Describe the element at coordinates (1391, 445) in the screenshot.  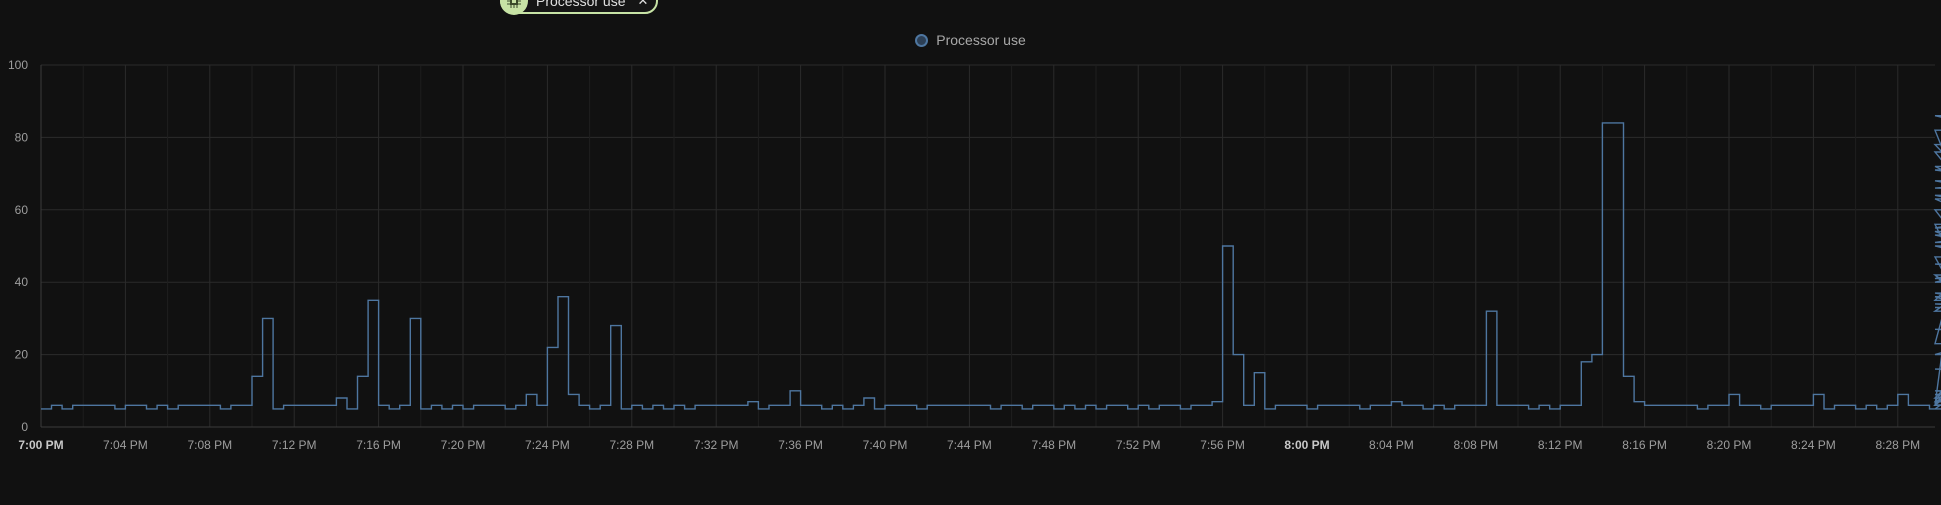
I see `x-tick-label: 8:04 PM` at that location.